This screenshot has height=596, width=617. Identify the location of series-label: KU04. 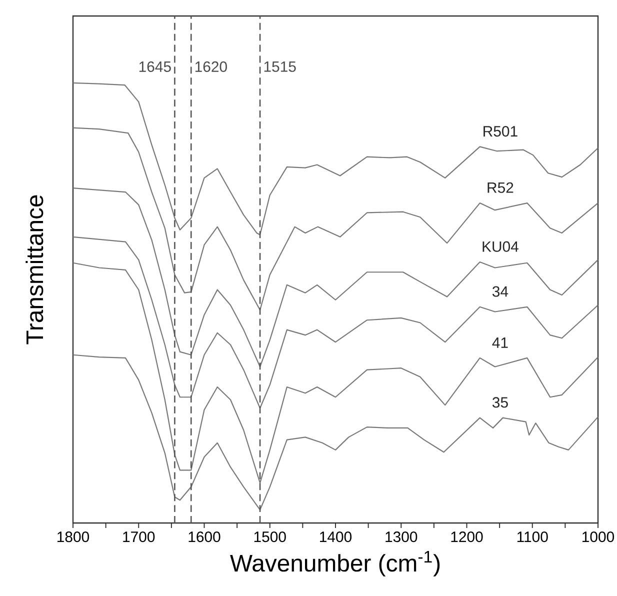
(500, 246).